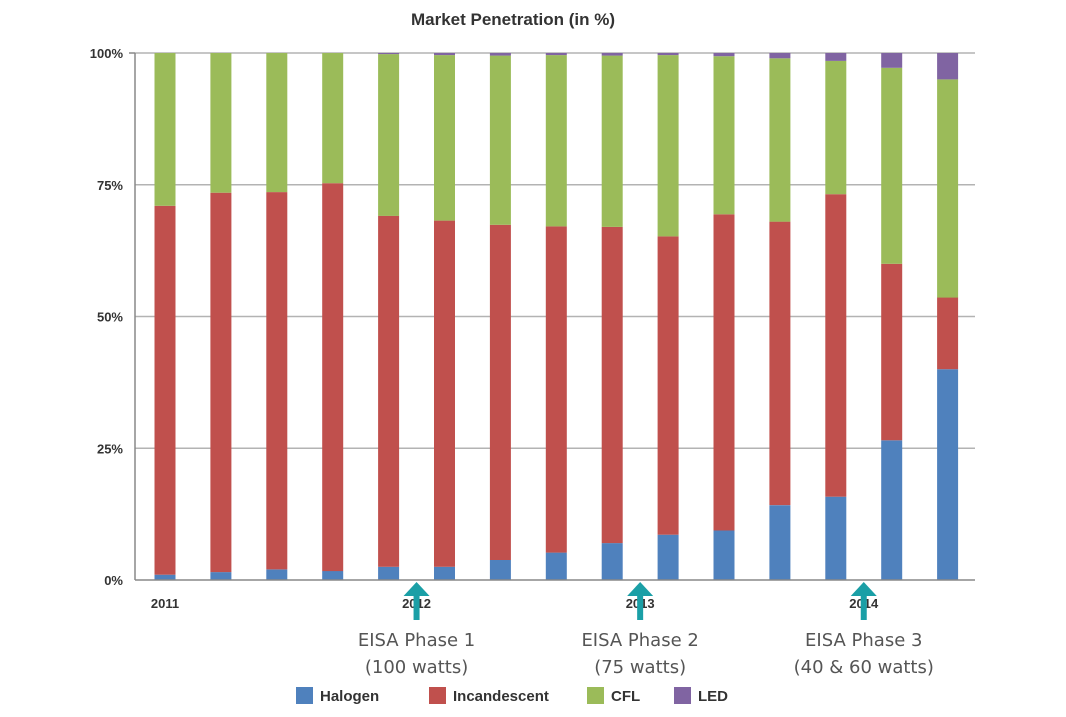 This screenshot has height=717, width=1066. I want to click on legend-swatch-halogen, so click(304, 695).